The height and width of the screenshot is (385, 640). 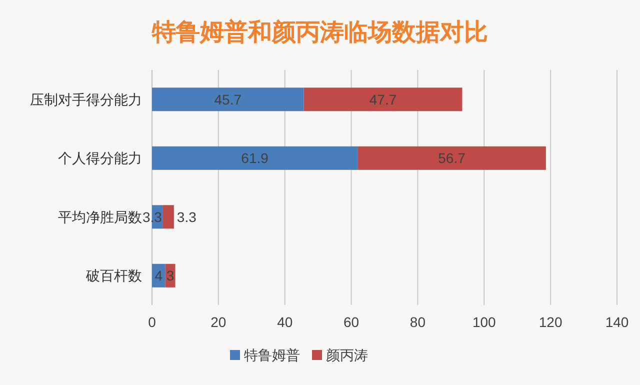 I want to click on x-tick-label: 80, so click(x=418, y=322).